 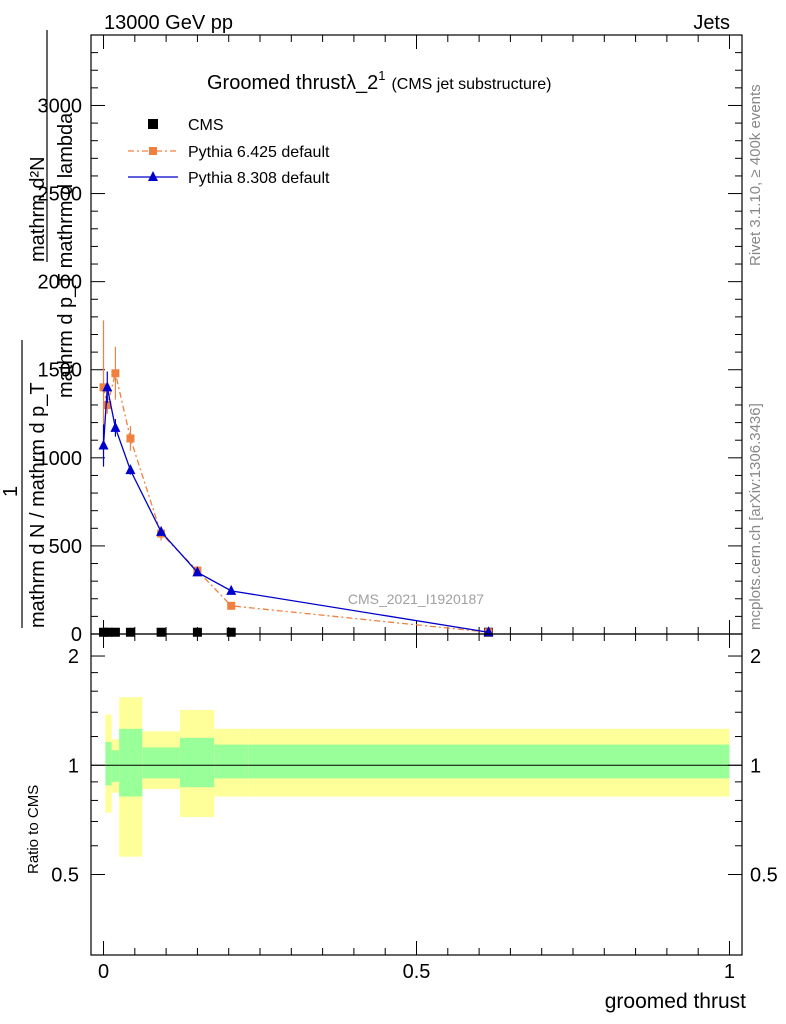 I want to click on x-tick-label: 0, so click(x=103, y=972).